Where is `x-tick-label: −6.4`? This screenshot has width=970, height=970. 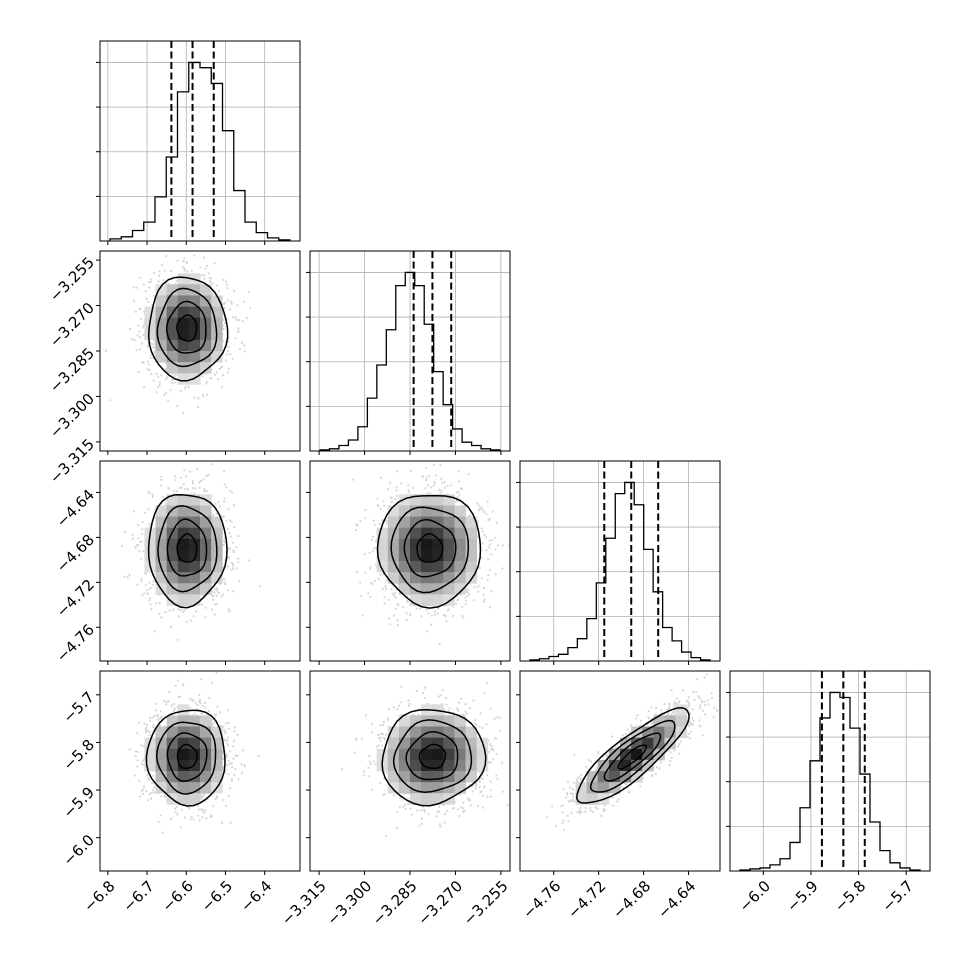
x-tick-label: −6.4 is located at coordinates (256, 896).